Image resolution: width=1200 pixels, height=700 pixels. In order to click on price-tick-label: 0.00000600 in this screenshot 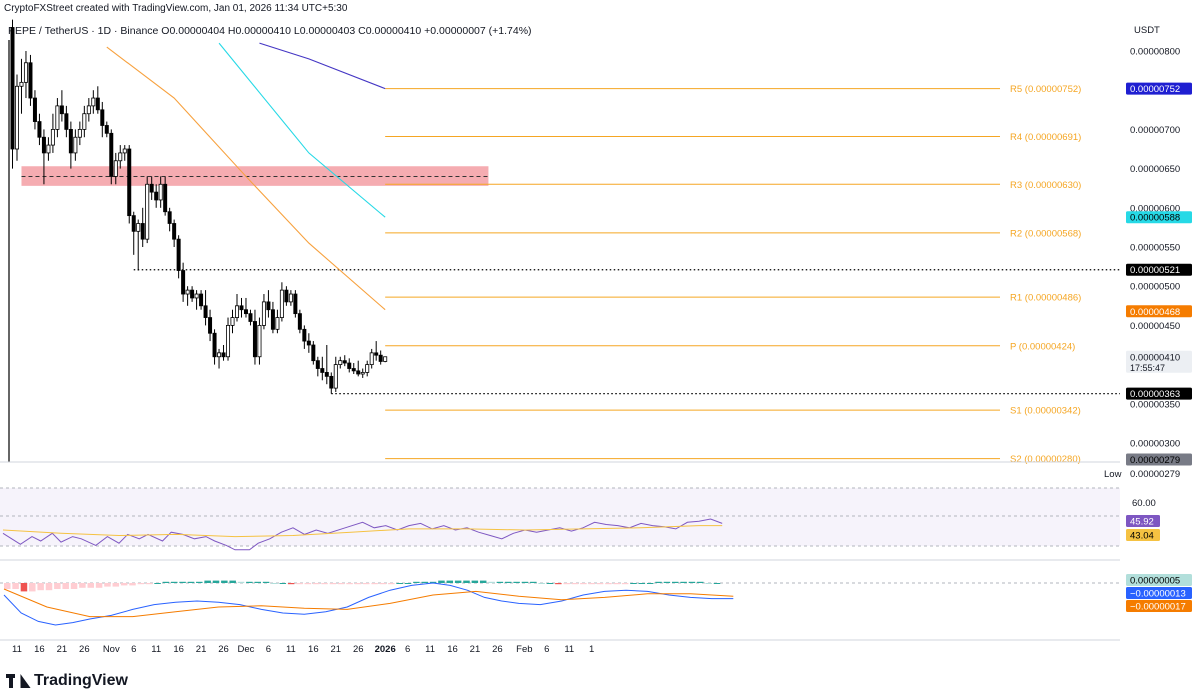, I will do `click(1155, 208)`.